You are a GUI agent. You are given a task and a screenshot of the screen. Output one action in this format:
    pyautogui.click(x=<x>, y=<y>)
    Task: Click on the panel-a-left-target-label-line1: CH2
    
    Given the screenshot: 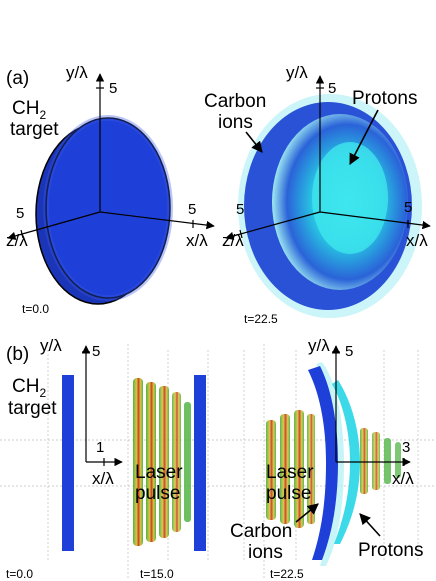 What is the action you would take?
    pyautogui.click(x=29, y=110)
    